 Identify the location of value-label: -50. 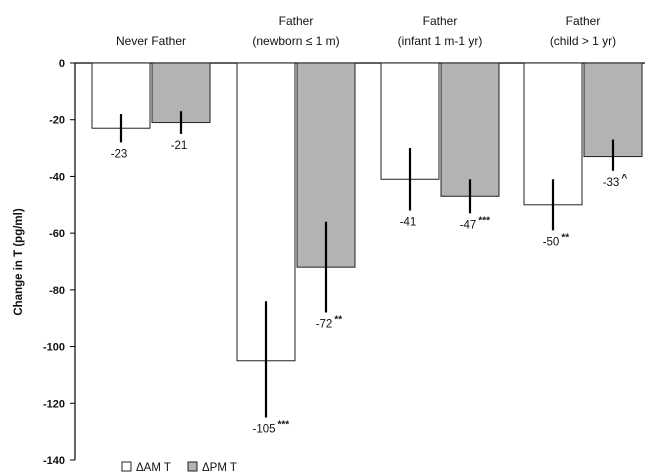
(551, 242).